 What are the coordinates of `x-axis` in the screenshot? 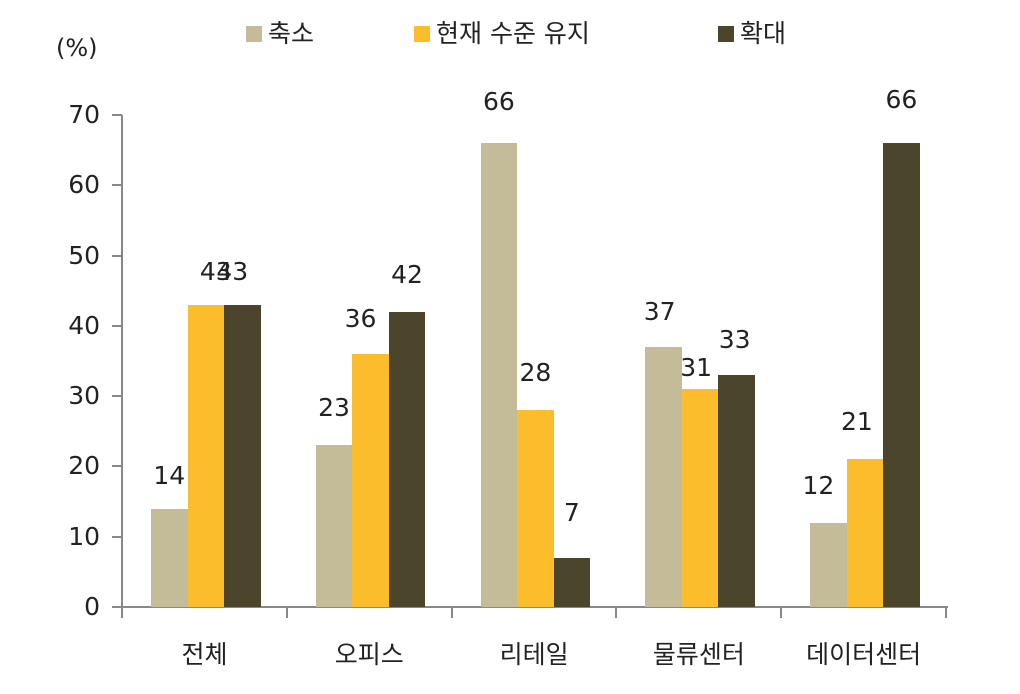 It's located at (530, 607).